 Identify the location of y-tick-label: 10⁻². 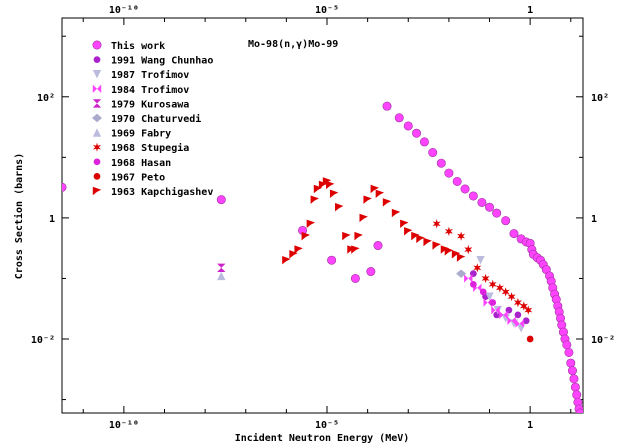
(43, 340).